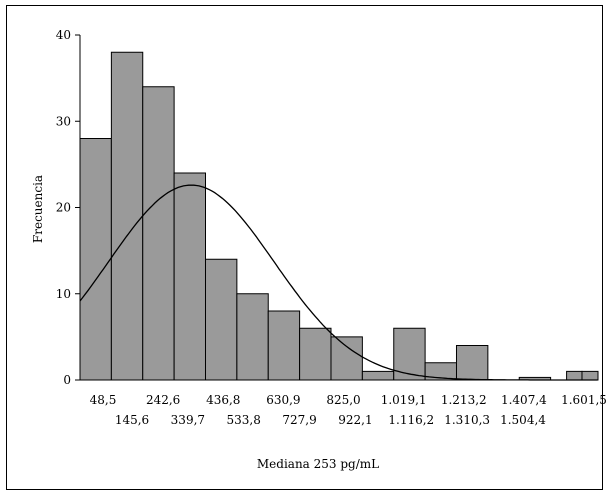 This screenshot has height=498, width=611. Describe the element at coordinates (38, 209) in the screenshot. I see `y-axis-title: Frecuencia` at that location.